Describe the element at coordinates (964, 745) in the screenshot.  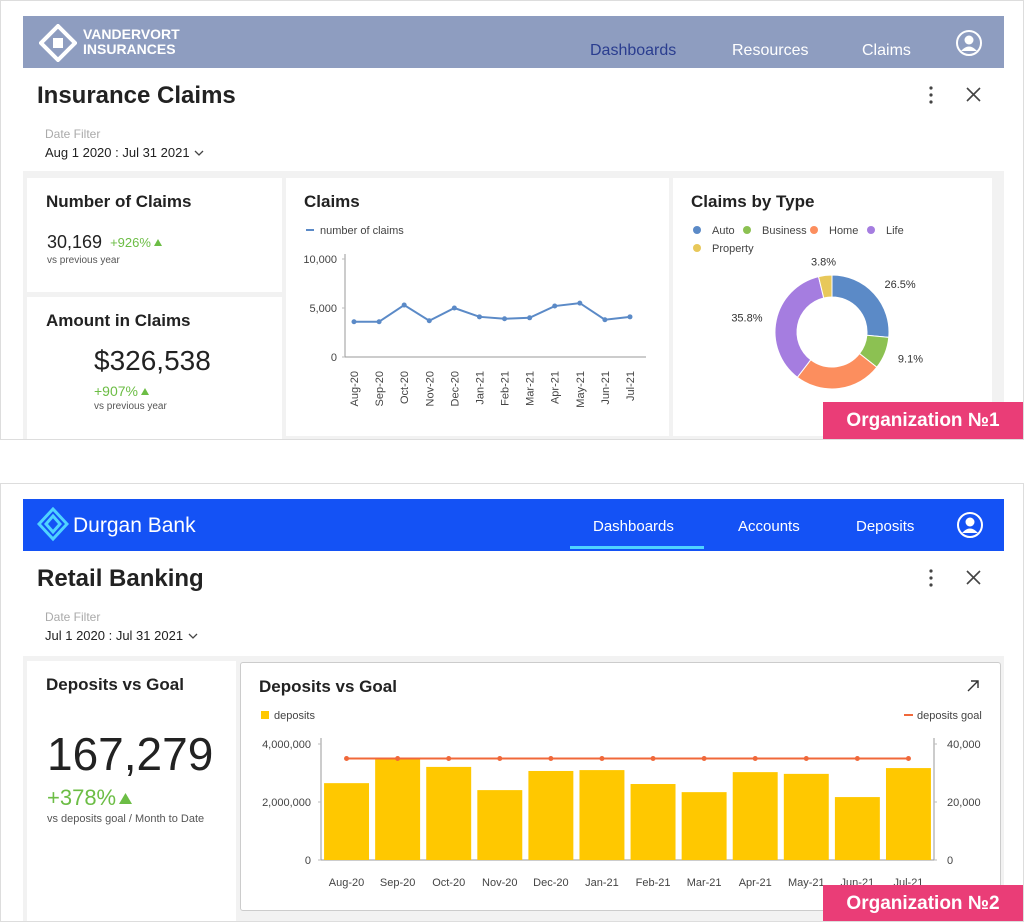
I see `y-tick-label: 40,000` at that location.